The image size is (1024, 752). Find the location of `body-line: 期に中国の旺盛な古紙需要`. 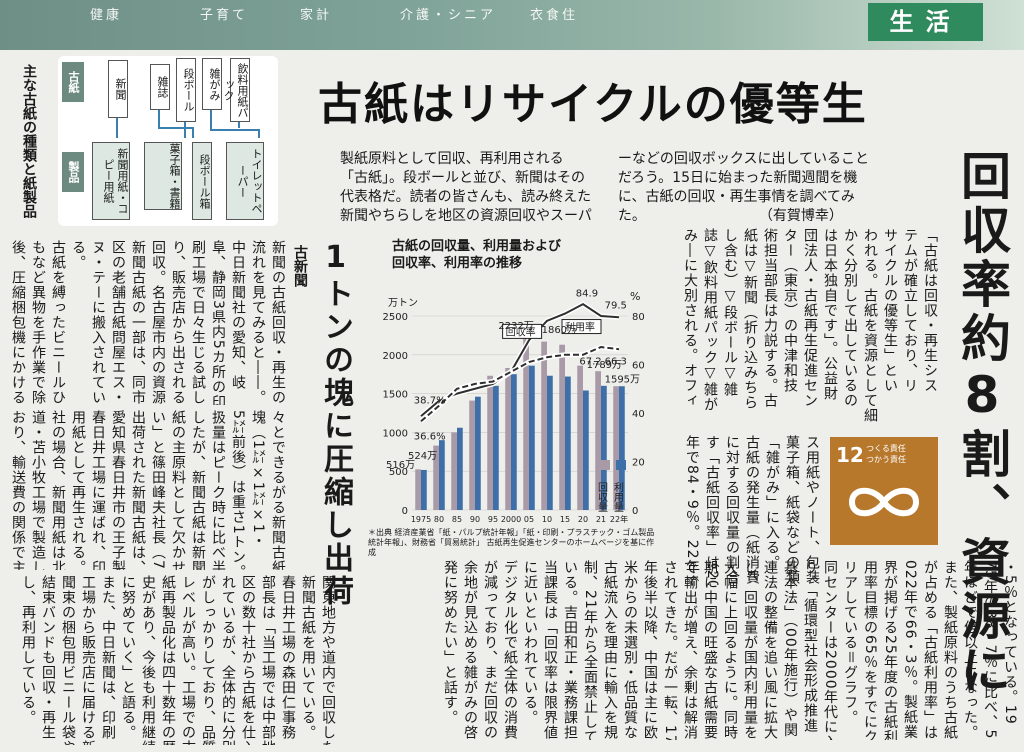

body-line: 期に中国の旺盛な古紙需要 is located at coordinates (710, 650).